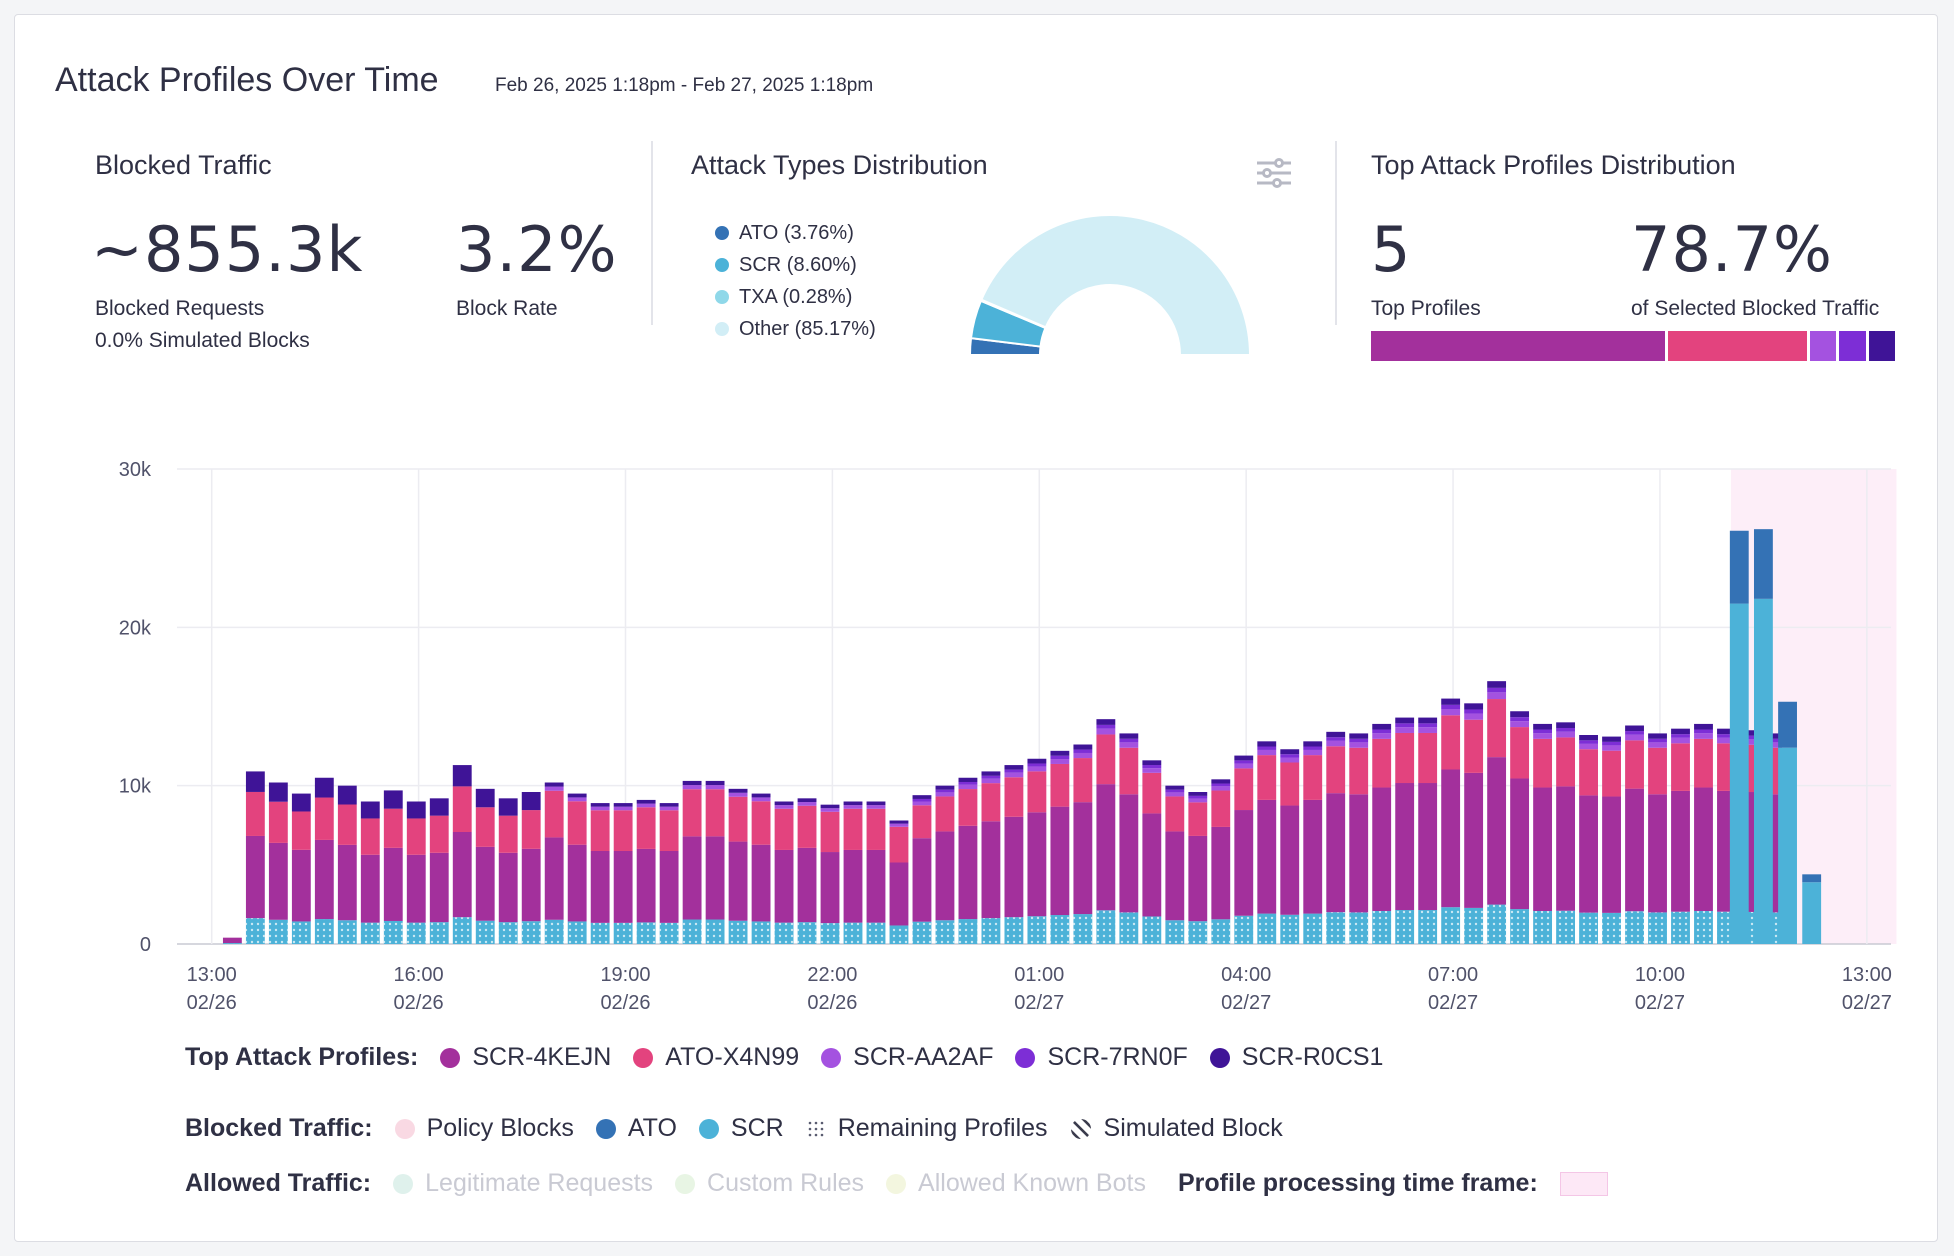 The image size is (1954, 1256). Describe the element at coordinates (1812, 878) in the screenshot. I see `bar-segment-ato` at that location.